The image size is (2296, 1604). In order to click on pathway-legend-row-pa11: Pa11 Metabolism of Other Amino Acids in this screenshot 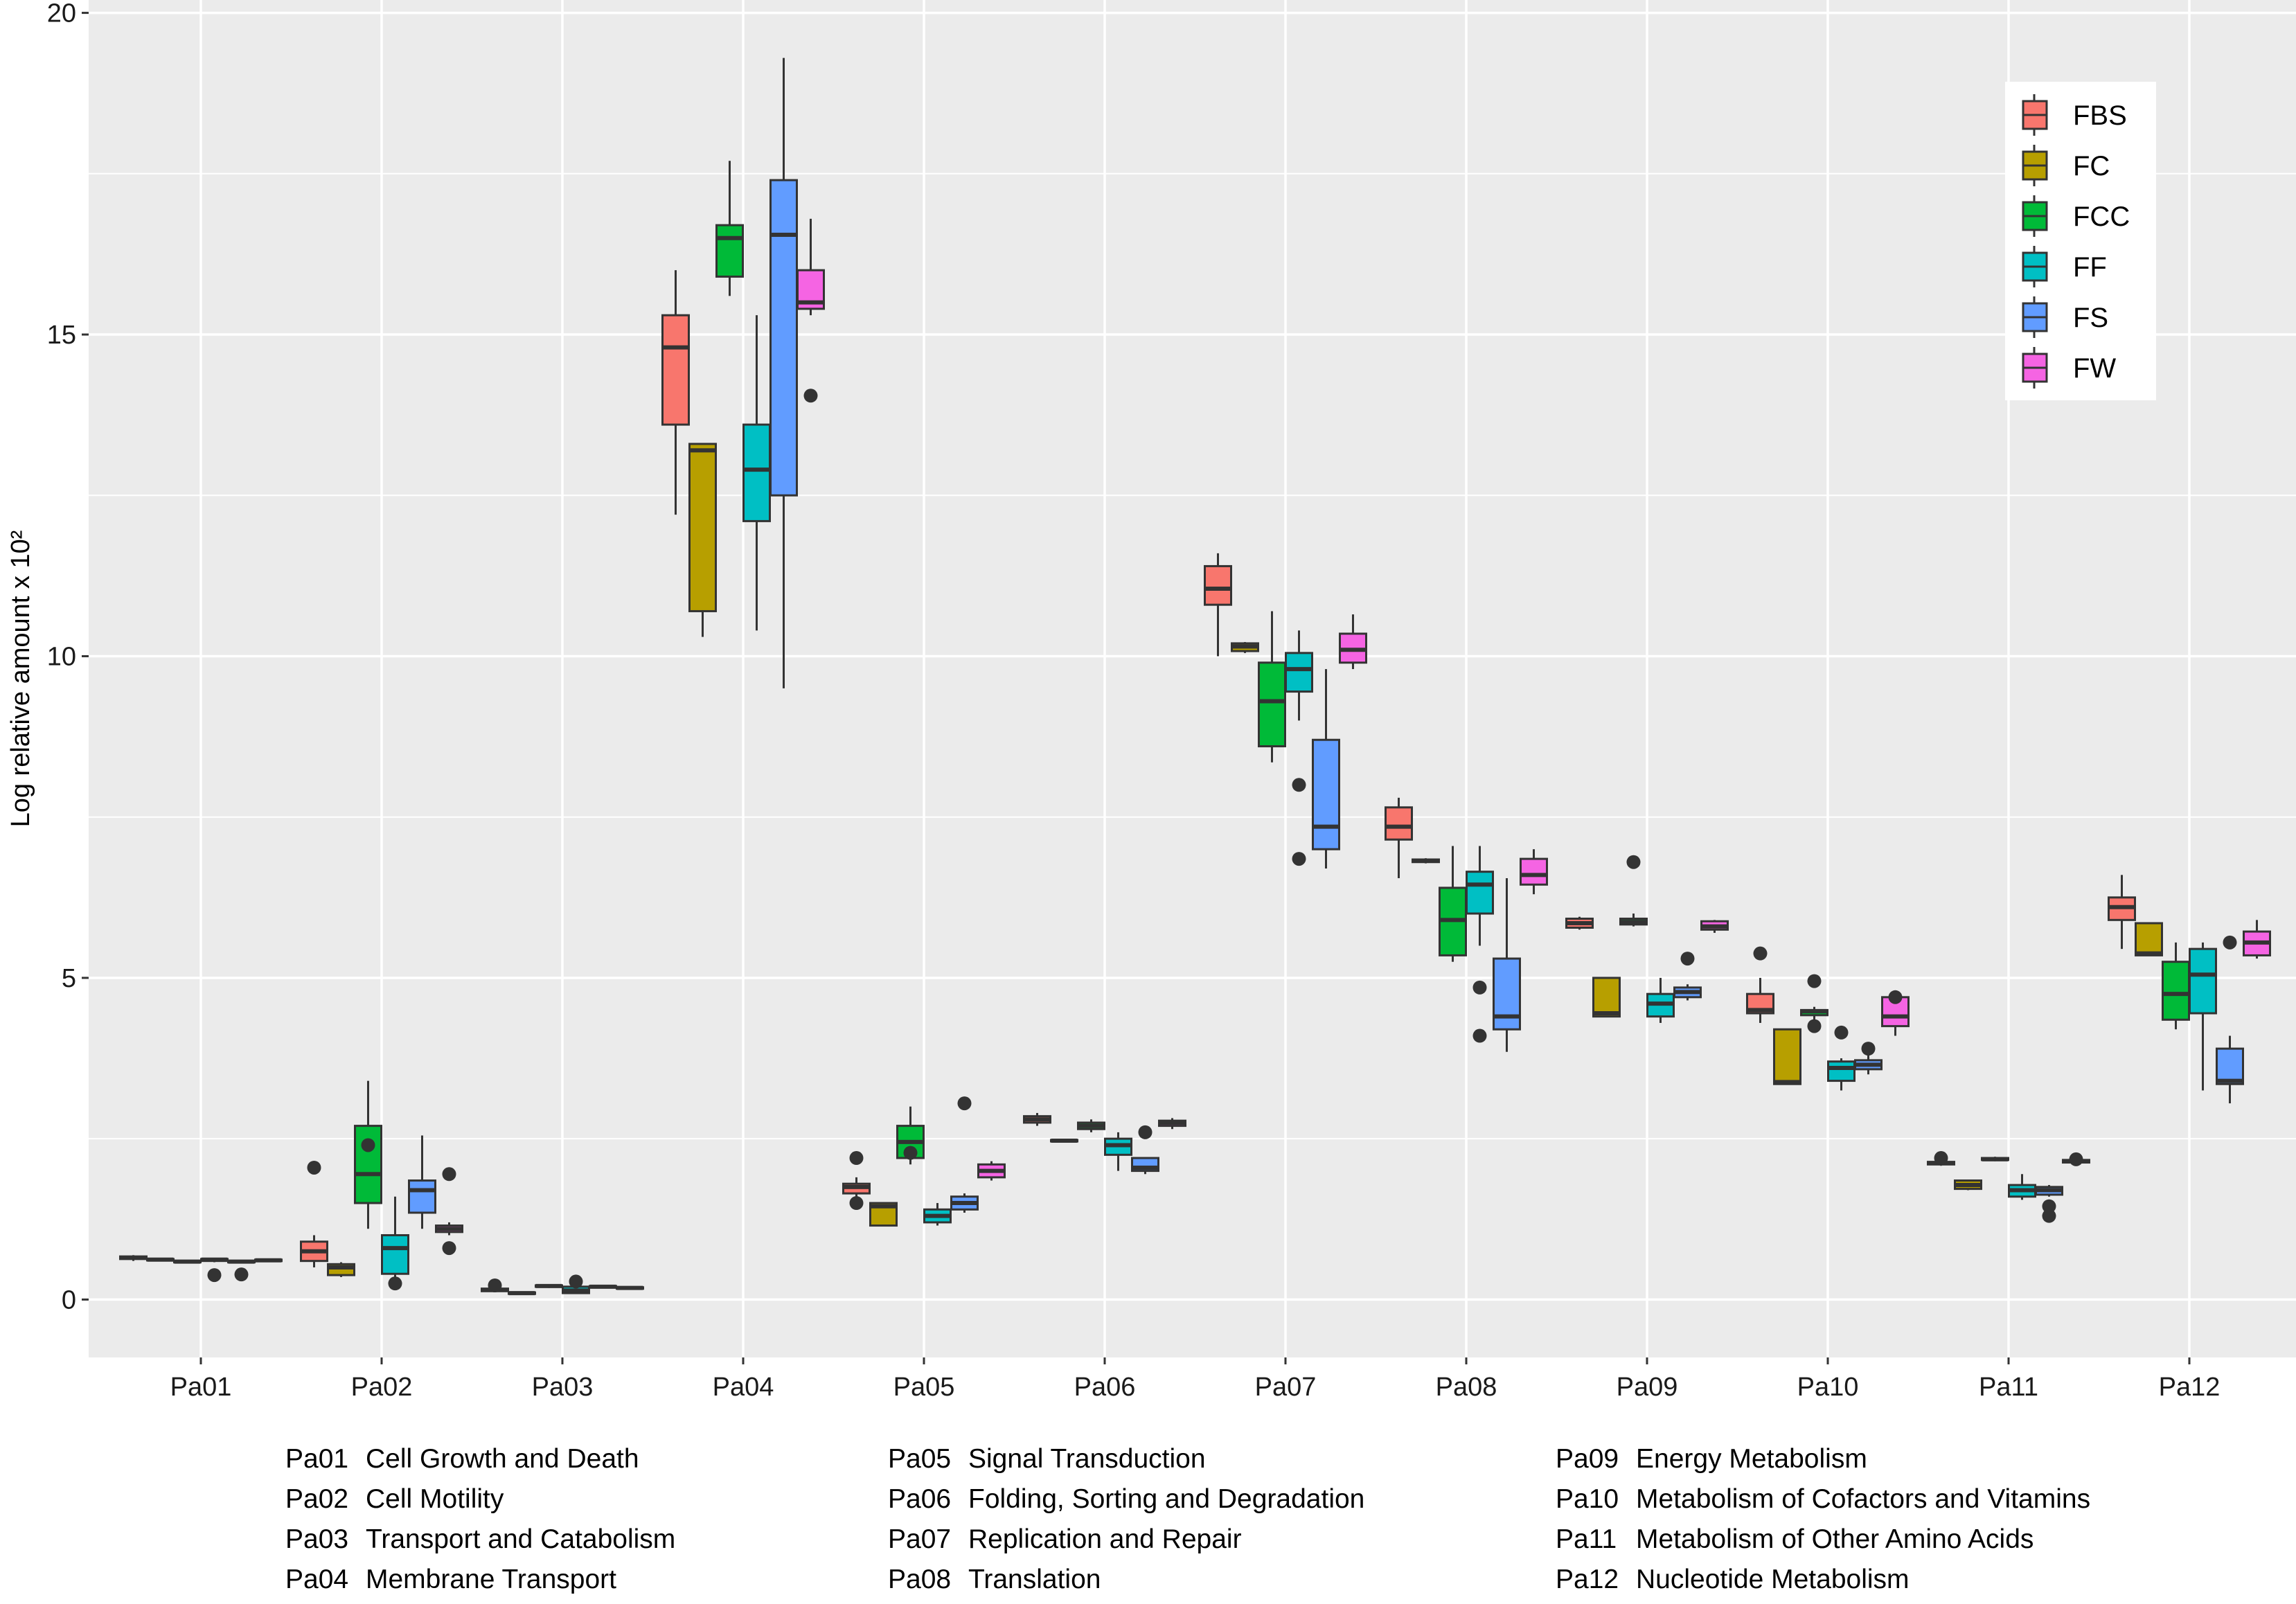, I will do `click(1823, 1540)`.